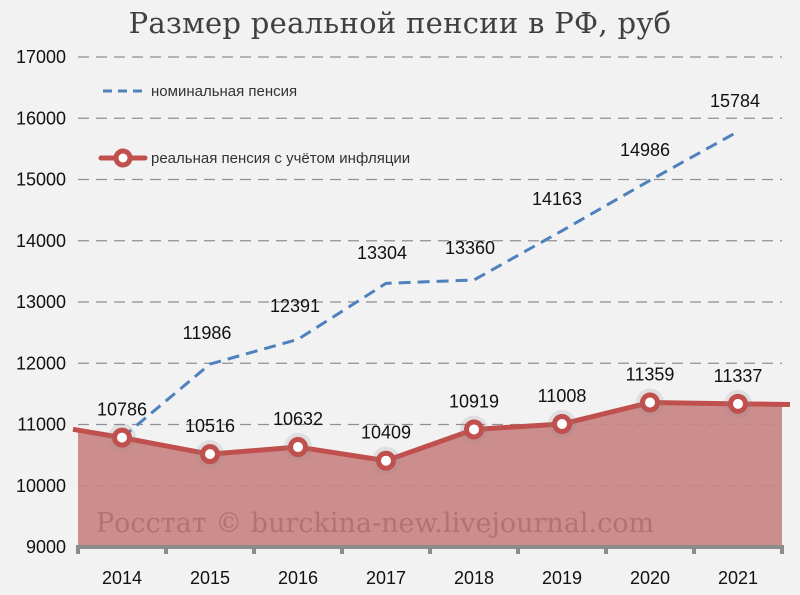  Describe the element at coordinates (298, 419) in the screenshot. I see `real-value-label: 10632` at that location.